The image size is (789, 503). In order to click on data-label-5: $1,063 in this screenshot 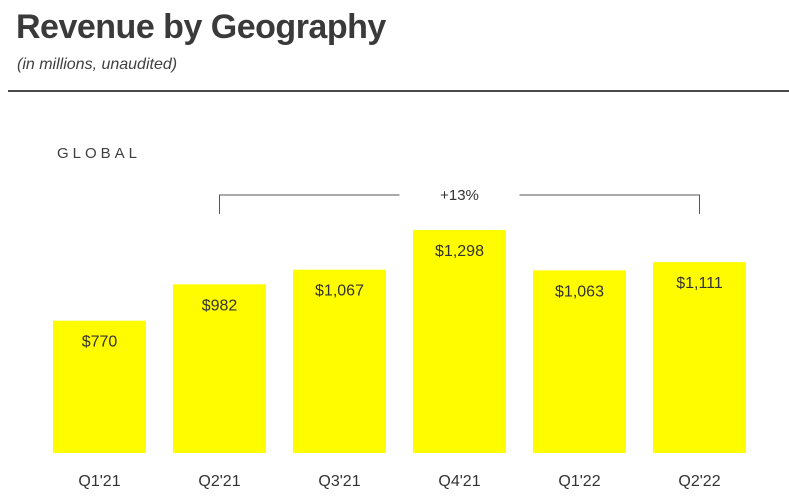, I will do `click(579, 291)`.